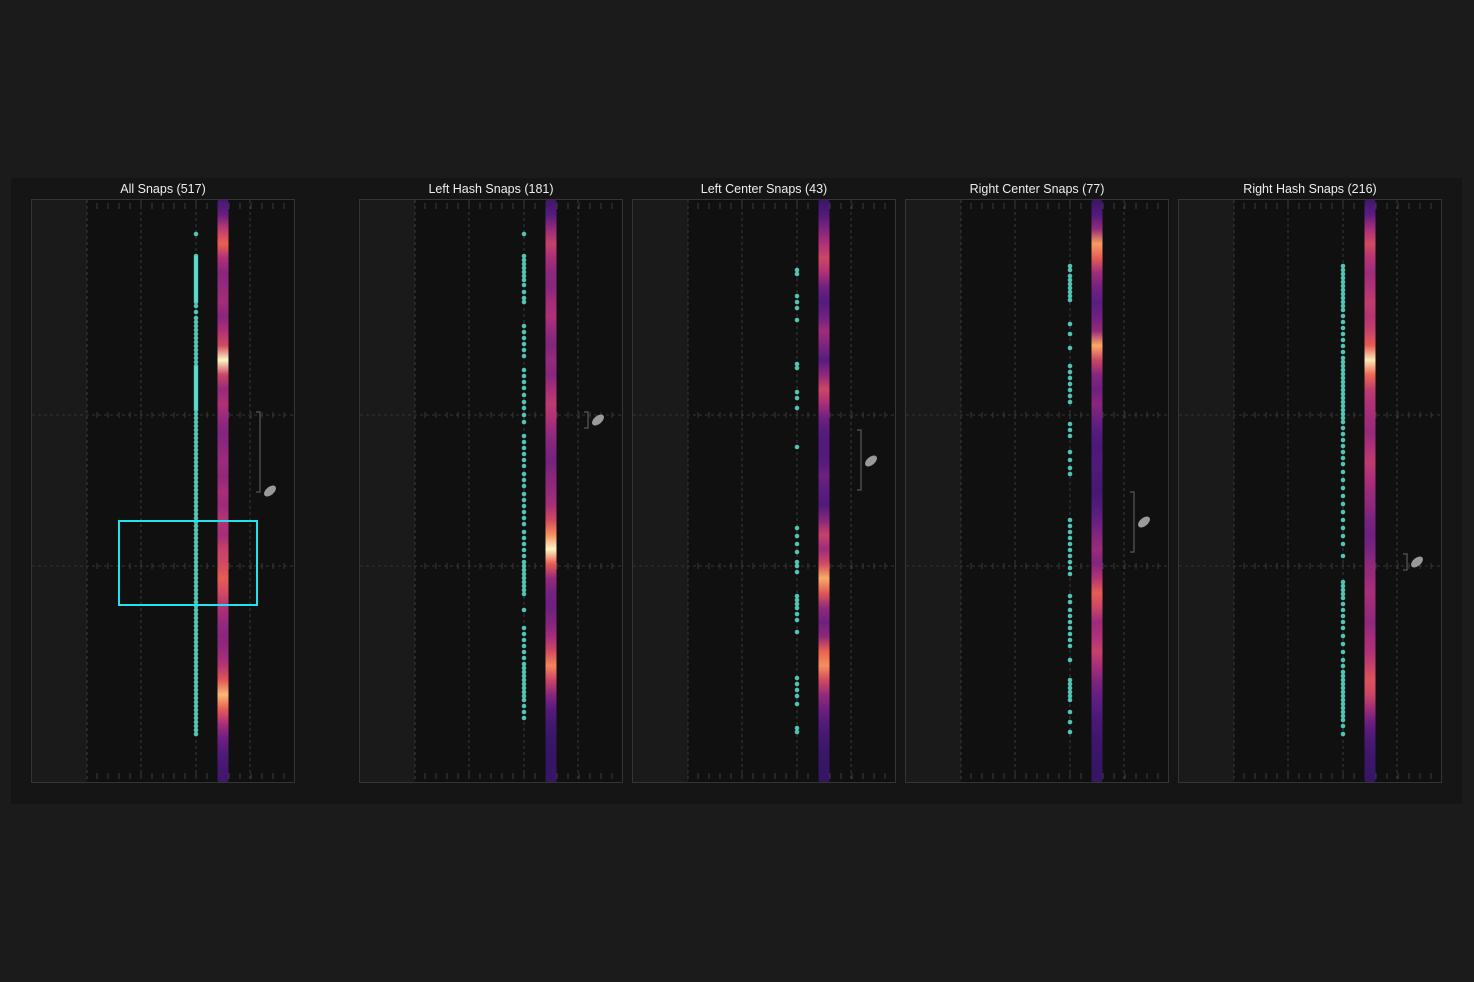 The image size is (1474, 982). I want to click on end-zone, so click(387, 491).